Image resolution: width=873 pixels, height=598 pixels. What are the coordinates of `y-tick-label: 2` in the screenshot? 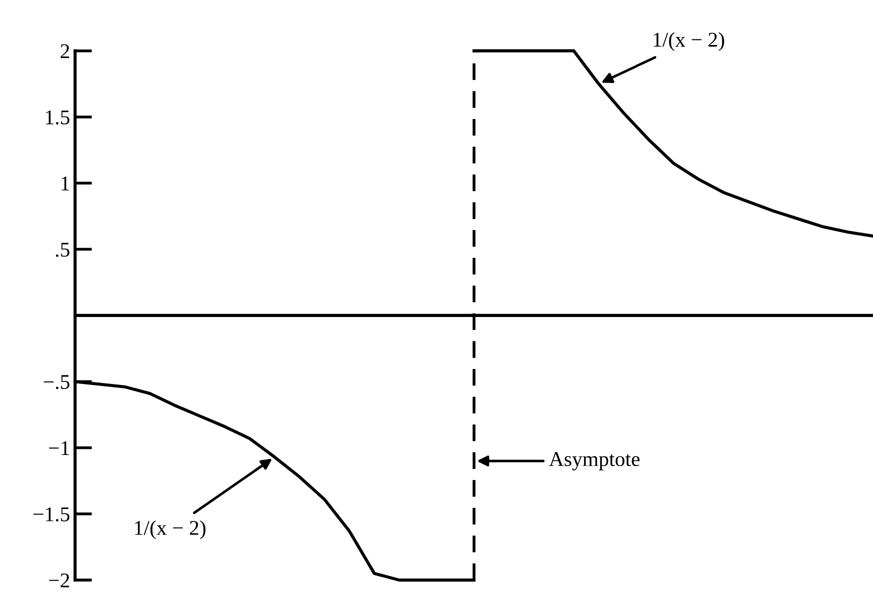 It's located at (65, 51).